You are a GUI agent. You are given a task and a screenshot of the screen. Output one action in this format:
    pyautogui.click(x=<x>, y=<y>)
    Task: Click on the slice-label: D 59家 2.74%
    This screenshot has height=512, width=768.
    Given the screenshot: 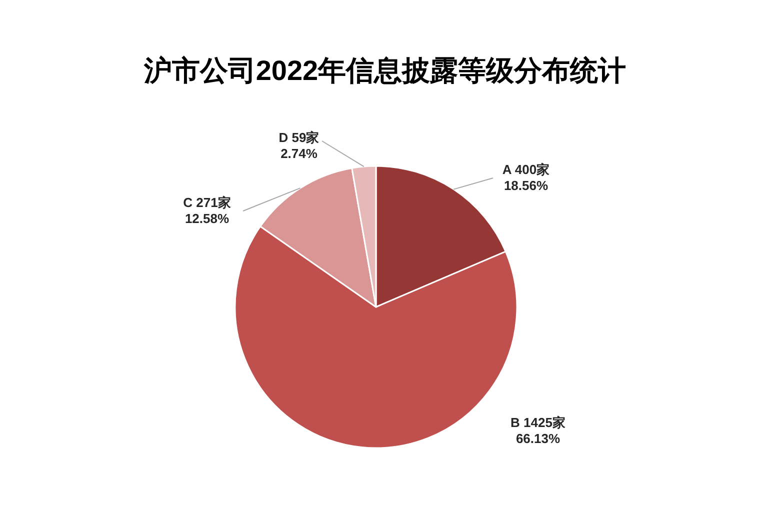 What is the action you would take?
    pyautogui.click(x=299, y=145)
    